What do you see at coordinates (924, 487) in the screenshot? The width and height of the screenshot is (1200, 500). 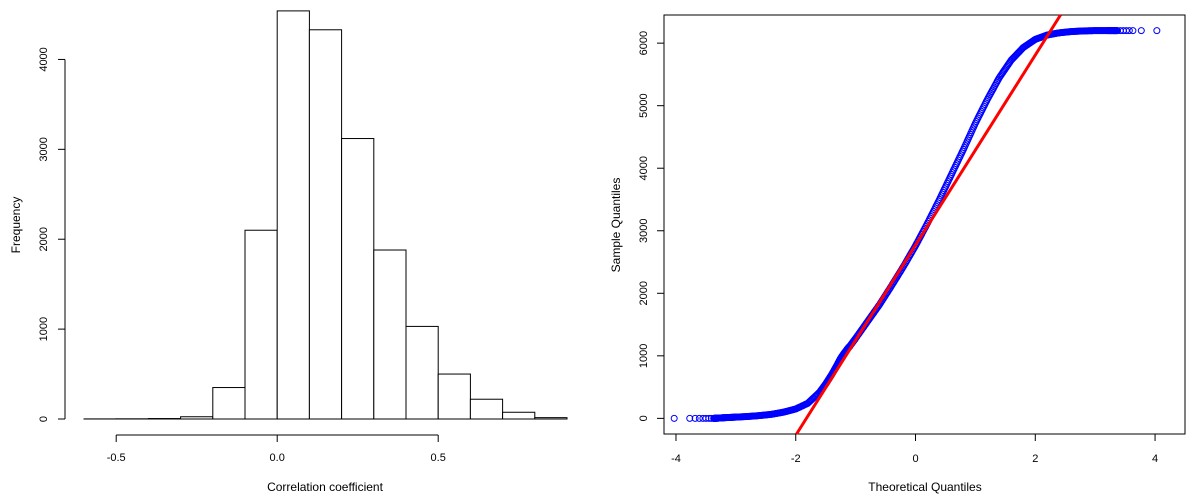 I see `qq-plot-x-axis-label: Theoretical Quantiles` at bounding box center [924, 487].